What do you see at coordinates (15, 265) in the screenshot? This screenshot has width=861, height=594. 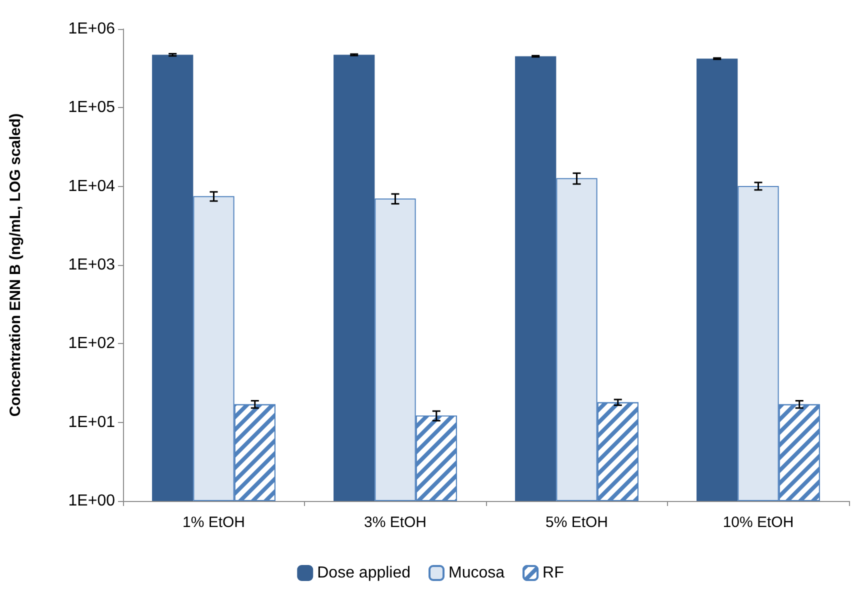 I see `y-axis-title: Concentration ENN B (ng/mL, LOG scaled)` at bounding box center [15, 265].